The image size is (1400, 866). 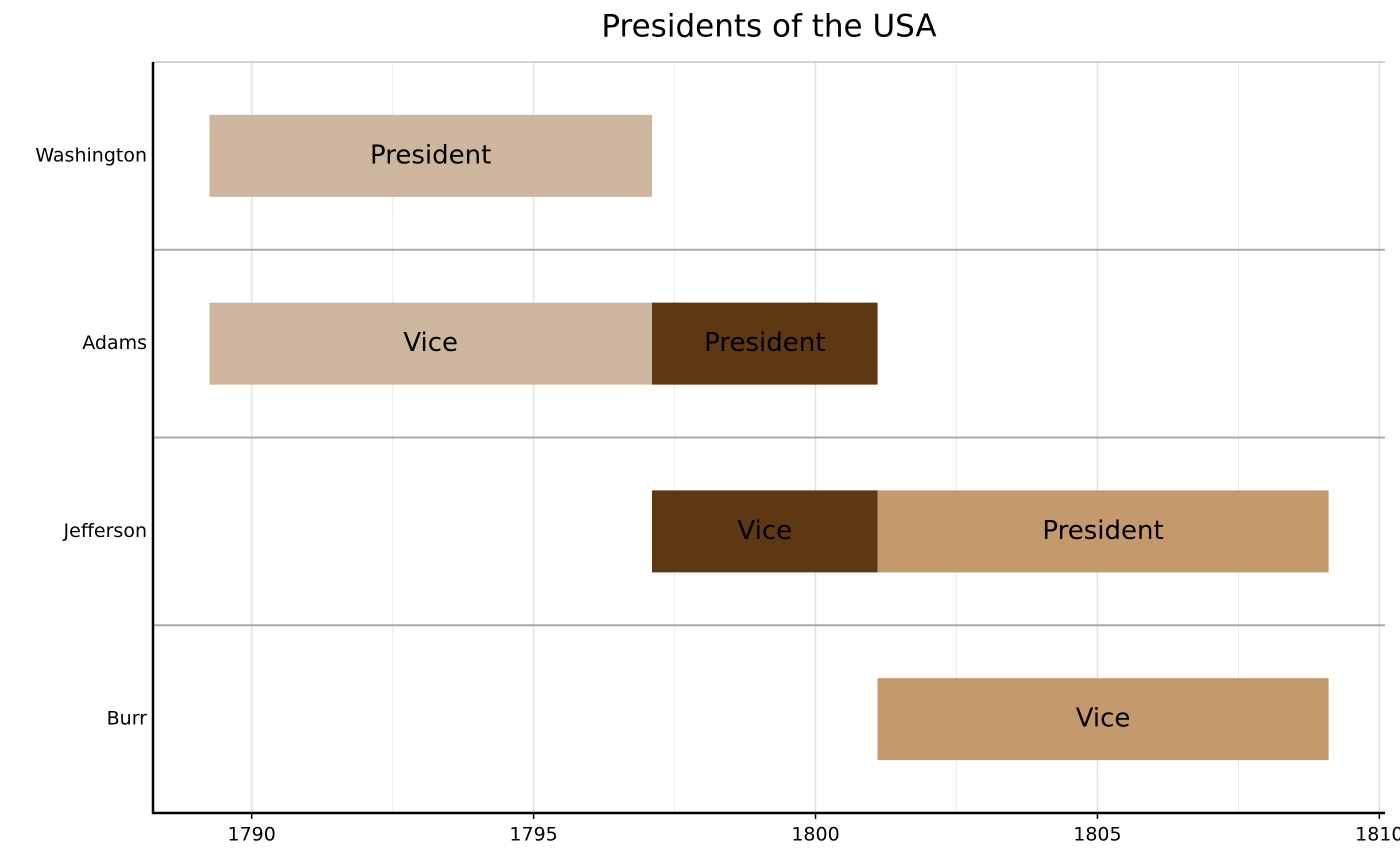 What do you see at coordinates (91, 155) in the screenshot?
I see `y-tick-label: Washington` at bounding box center [91, 155].